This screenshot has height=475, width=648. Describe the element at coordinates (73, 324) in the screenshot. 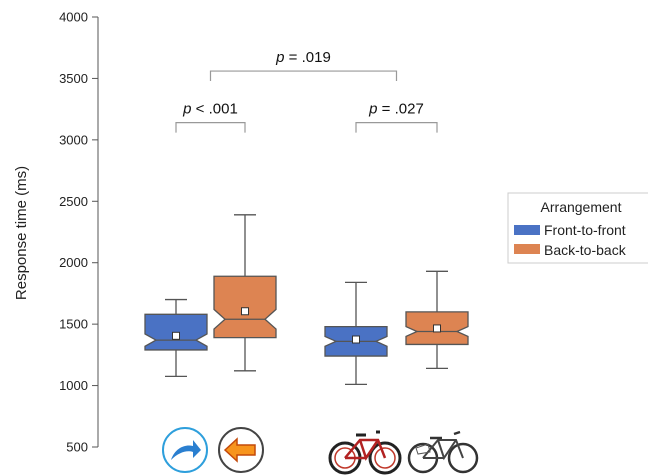

I see `y-tick-label: 1500` at that location.